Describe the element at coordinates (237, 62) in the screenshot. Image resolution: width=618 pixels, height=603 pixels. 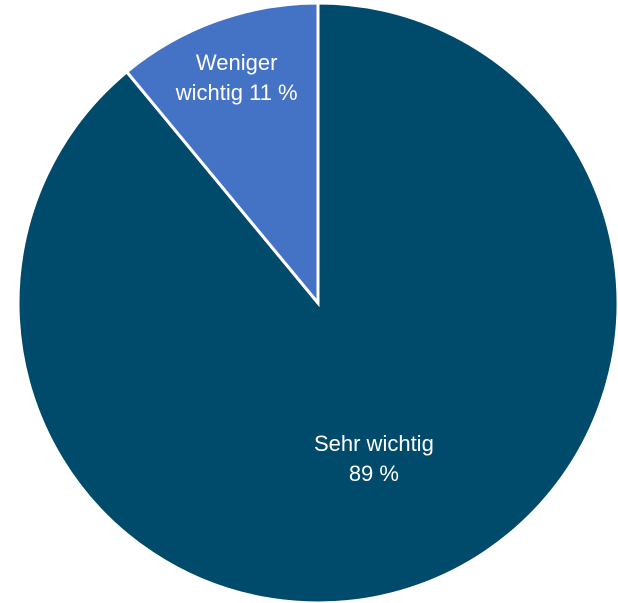
I see `slice-label-line: Weniger` at that location.